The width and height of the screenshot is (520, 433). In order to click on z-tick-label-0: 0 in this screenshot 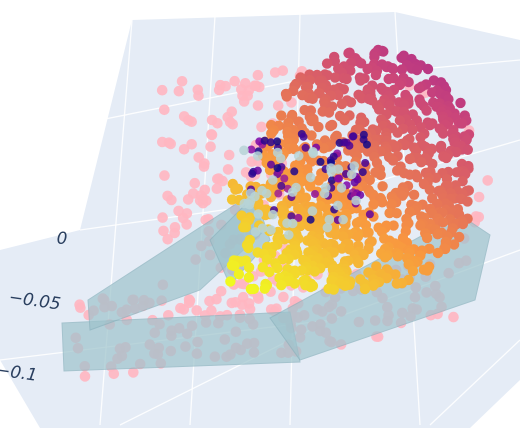, I will do `click(62, 239)`.